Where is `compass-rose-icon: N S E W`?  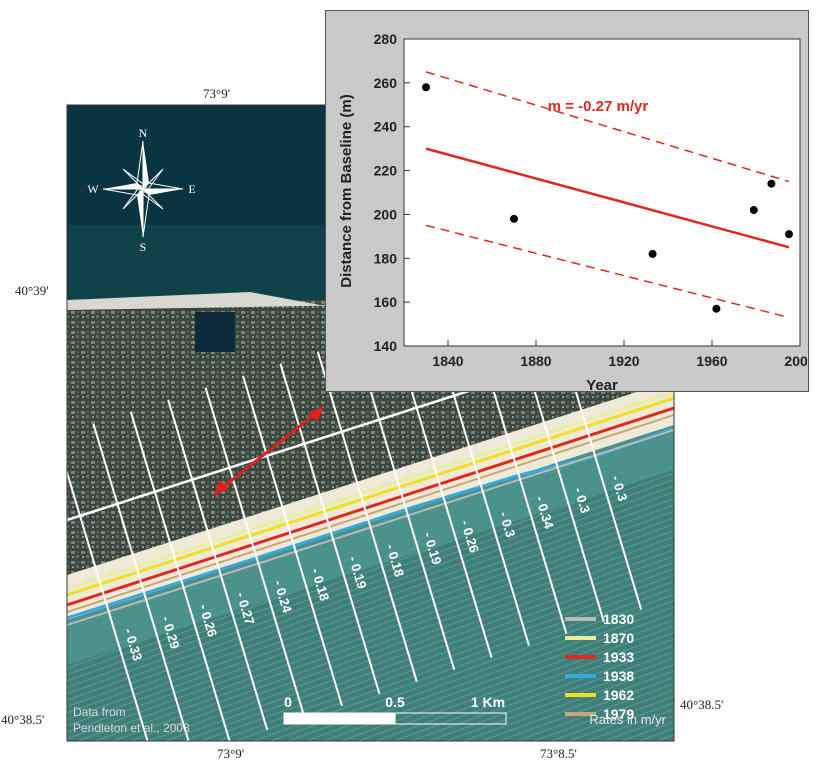
compass-rose-icon: N S E W is located at coordinates (141, 190).